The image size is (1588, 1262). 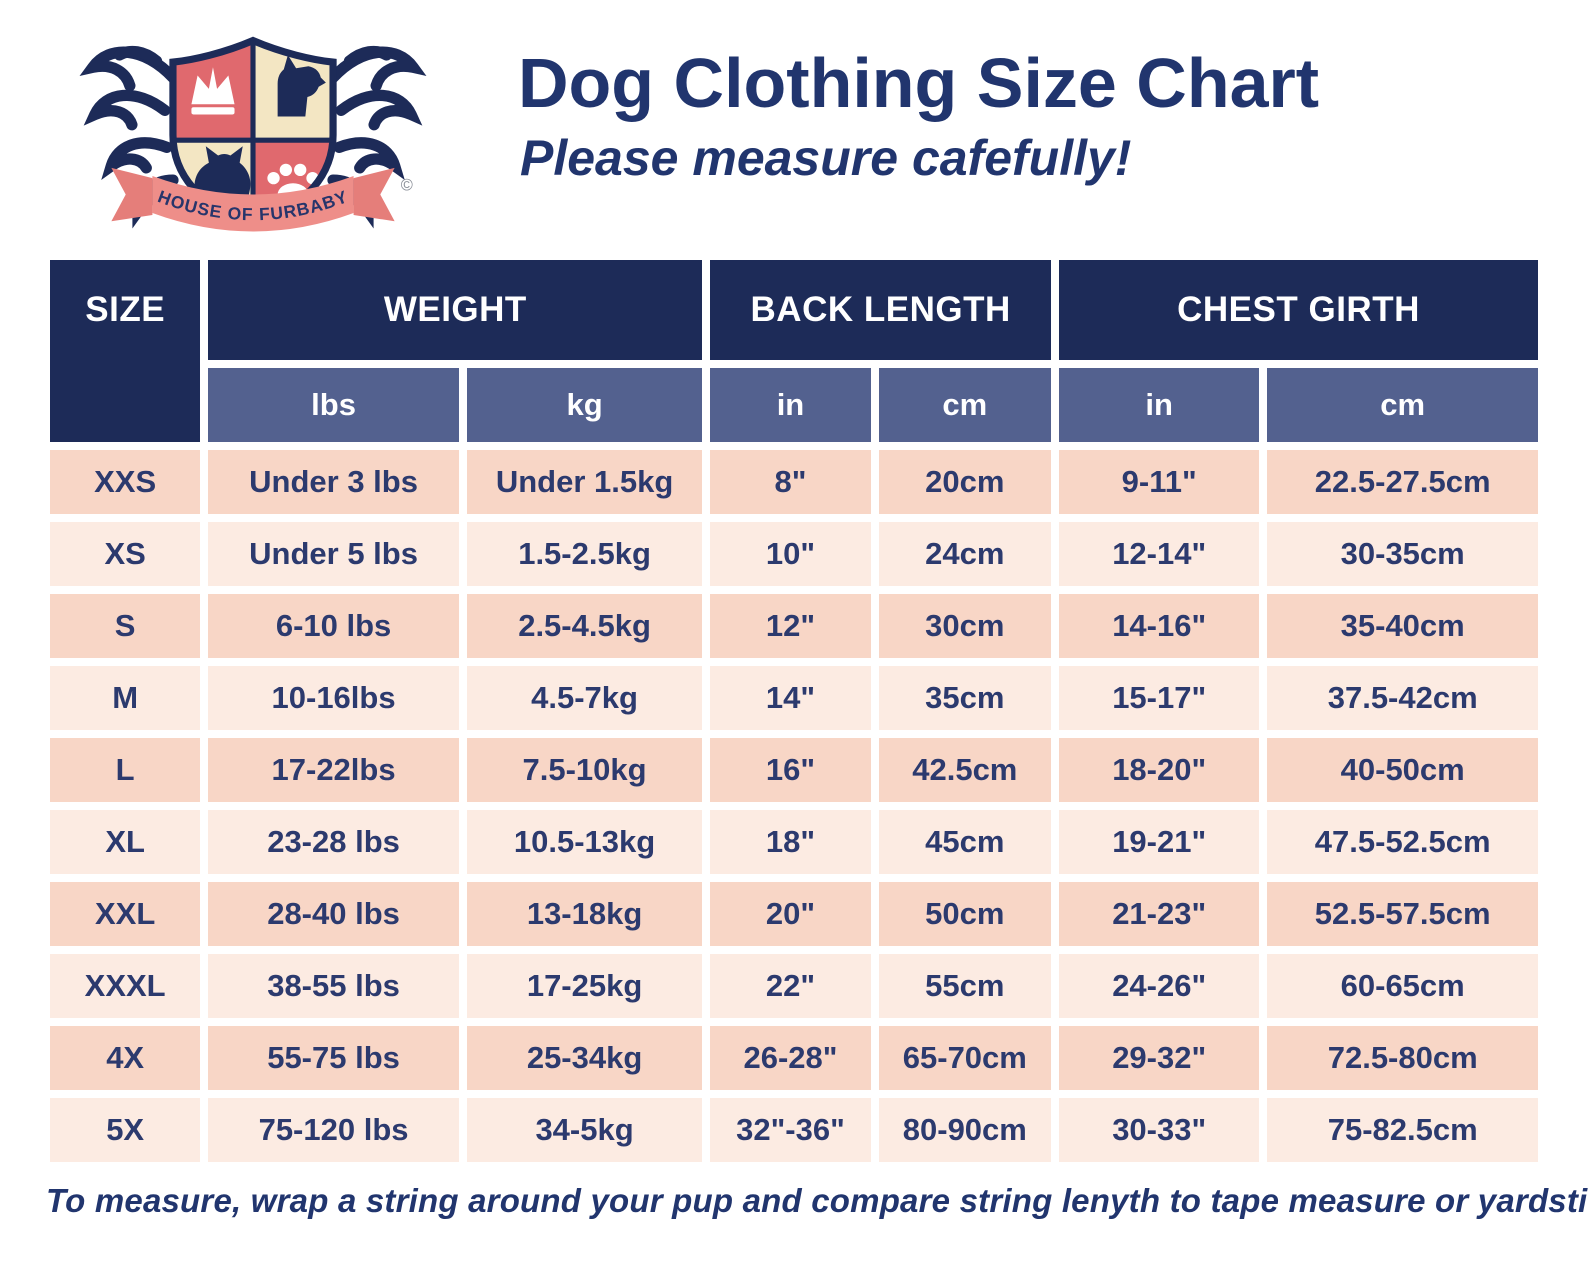 What do you see at coordinates (964, 770) in the screenshot?
I see `cell-back-cm: 42.5cm` at bounding box center [964, 770].